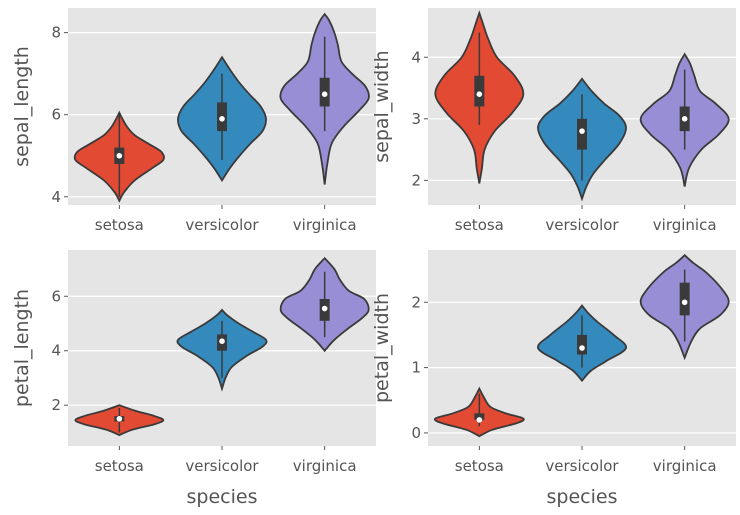  What do you see at coordinates (416, 368) in the screenshot?
I see `y-tick-label: 1` at bounding box center [416, 368].